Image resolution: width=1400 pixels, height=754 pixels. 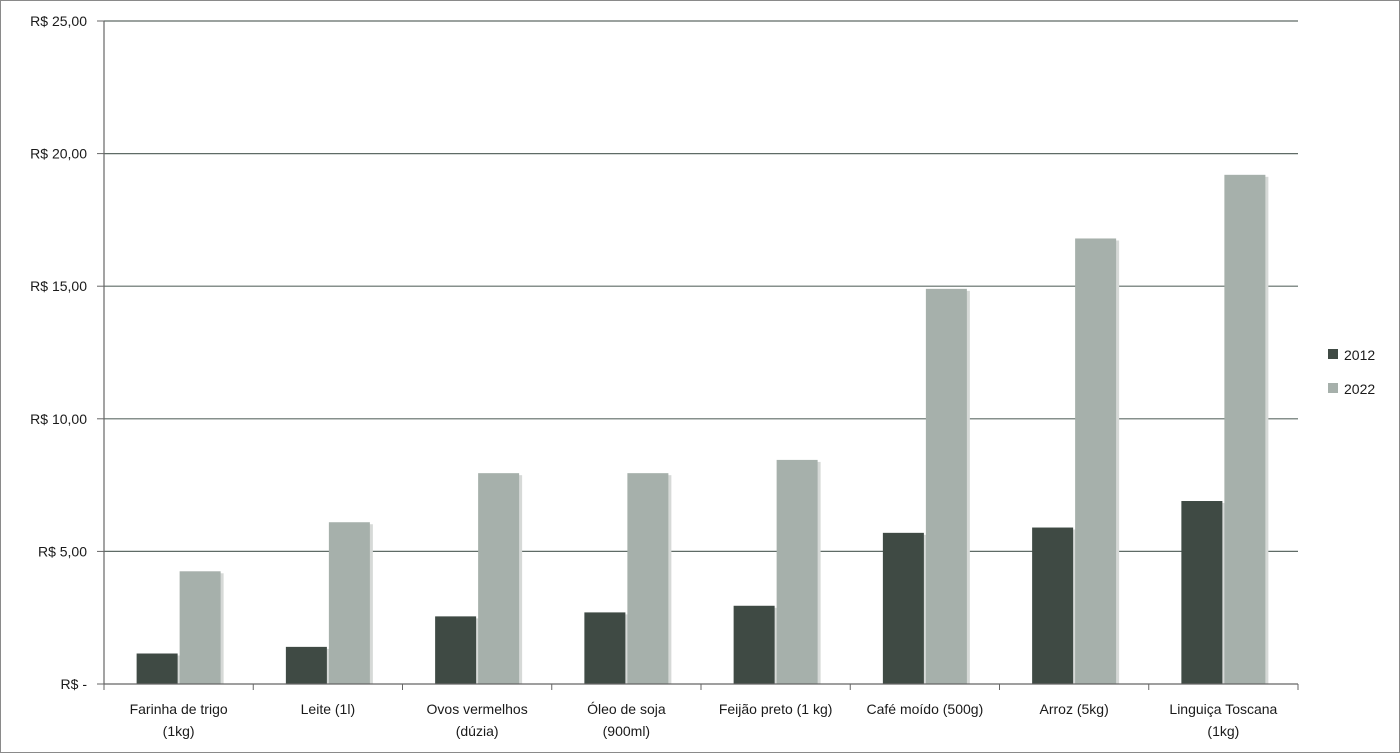 I want to click on y-tick-label: R$ 5,00, so click(x=62, y=551).